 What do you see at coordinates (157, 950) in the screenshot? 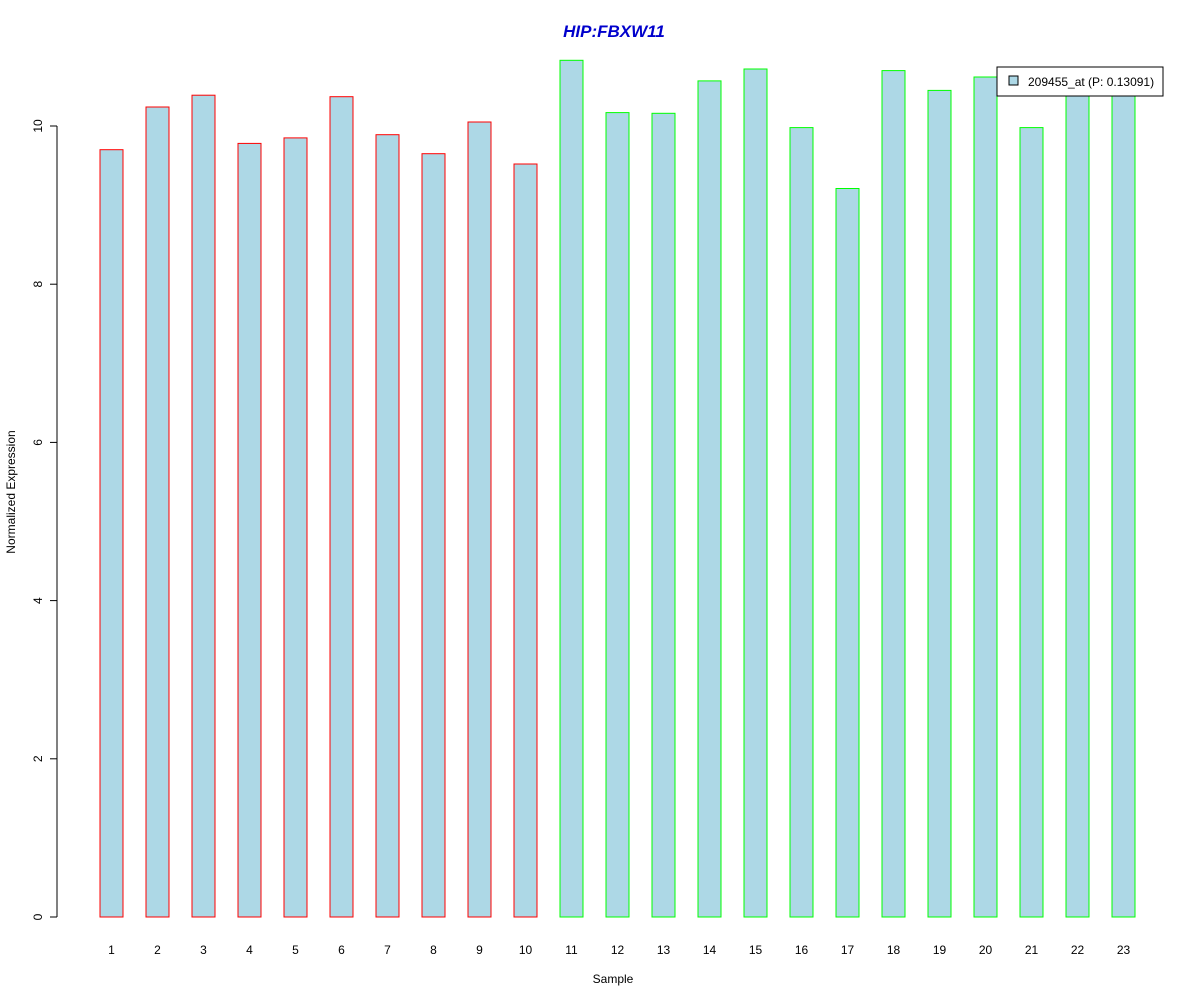
I see `x-tick-label: 2` at bounding box center [157, 950].